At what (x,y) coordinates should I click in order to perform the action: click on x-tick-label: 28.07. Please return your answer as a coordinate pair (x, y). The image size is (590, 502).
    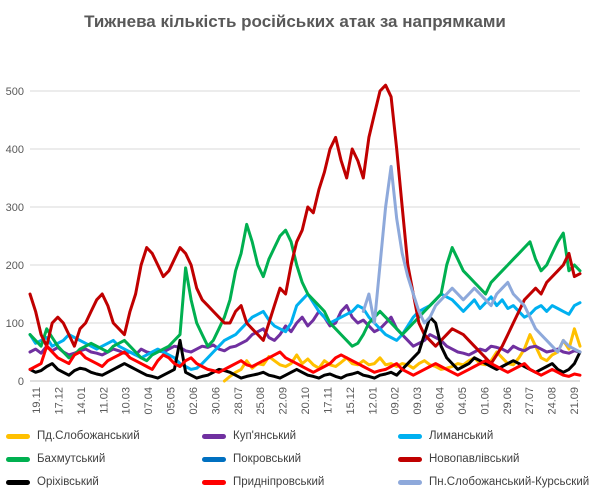
    Looking at the image, I should click on (239, 401).